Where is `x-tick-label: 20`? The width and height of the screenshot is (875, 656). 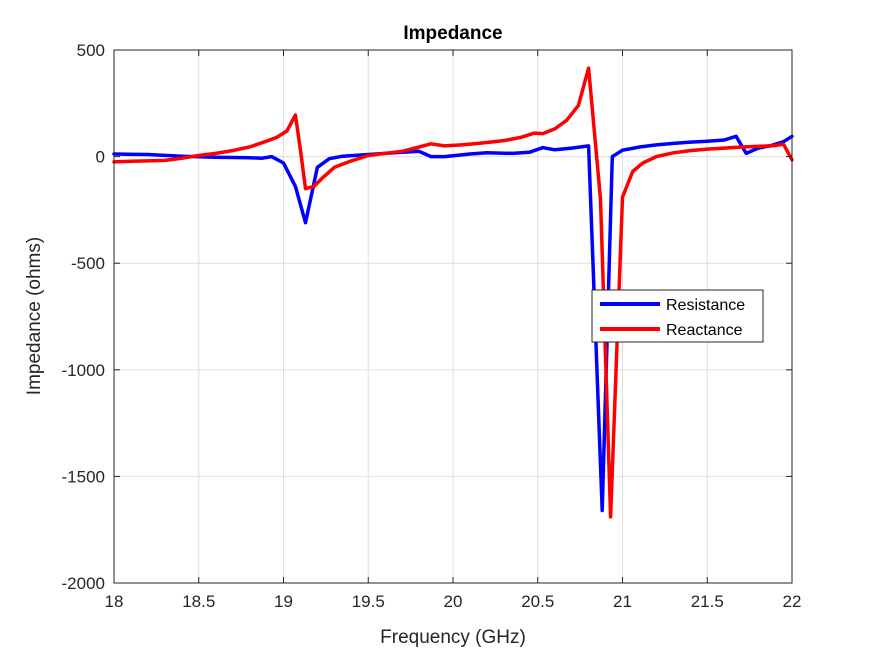
x-tick-label: 20 is located at coordinates (453, 601).